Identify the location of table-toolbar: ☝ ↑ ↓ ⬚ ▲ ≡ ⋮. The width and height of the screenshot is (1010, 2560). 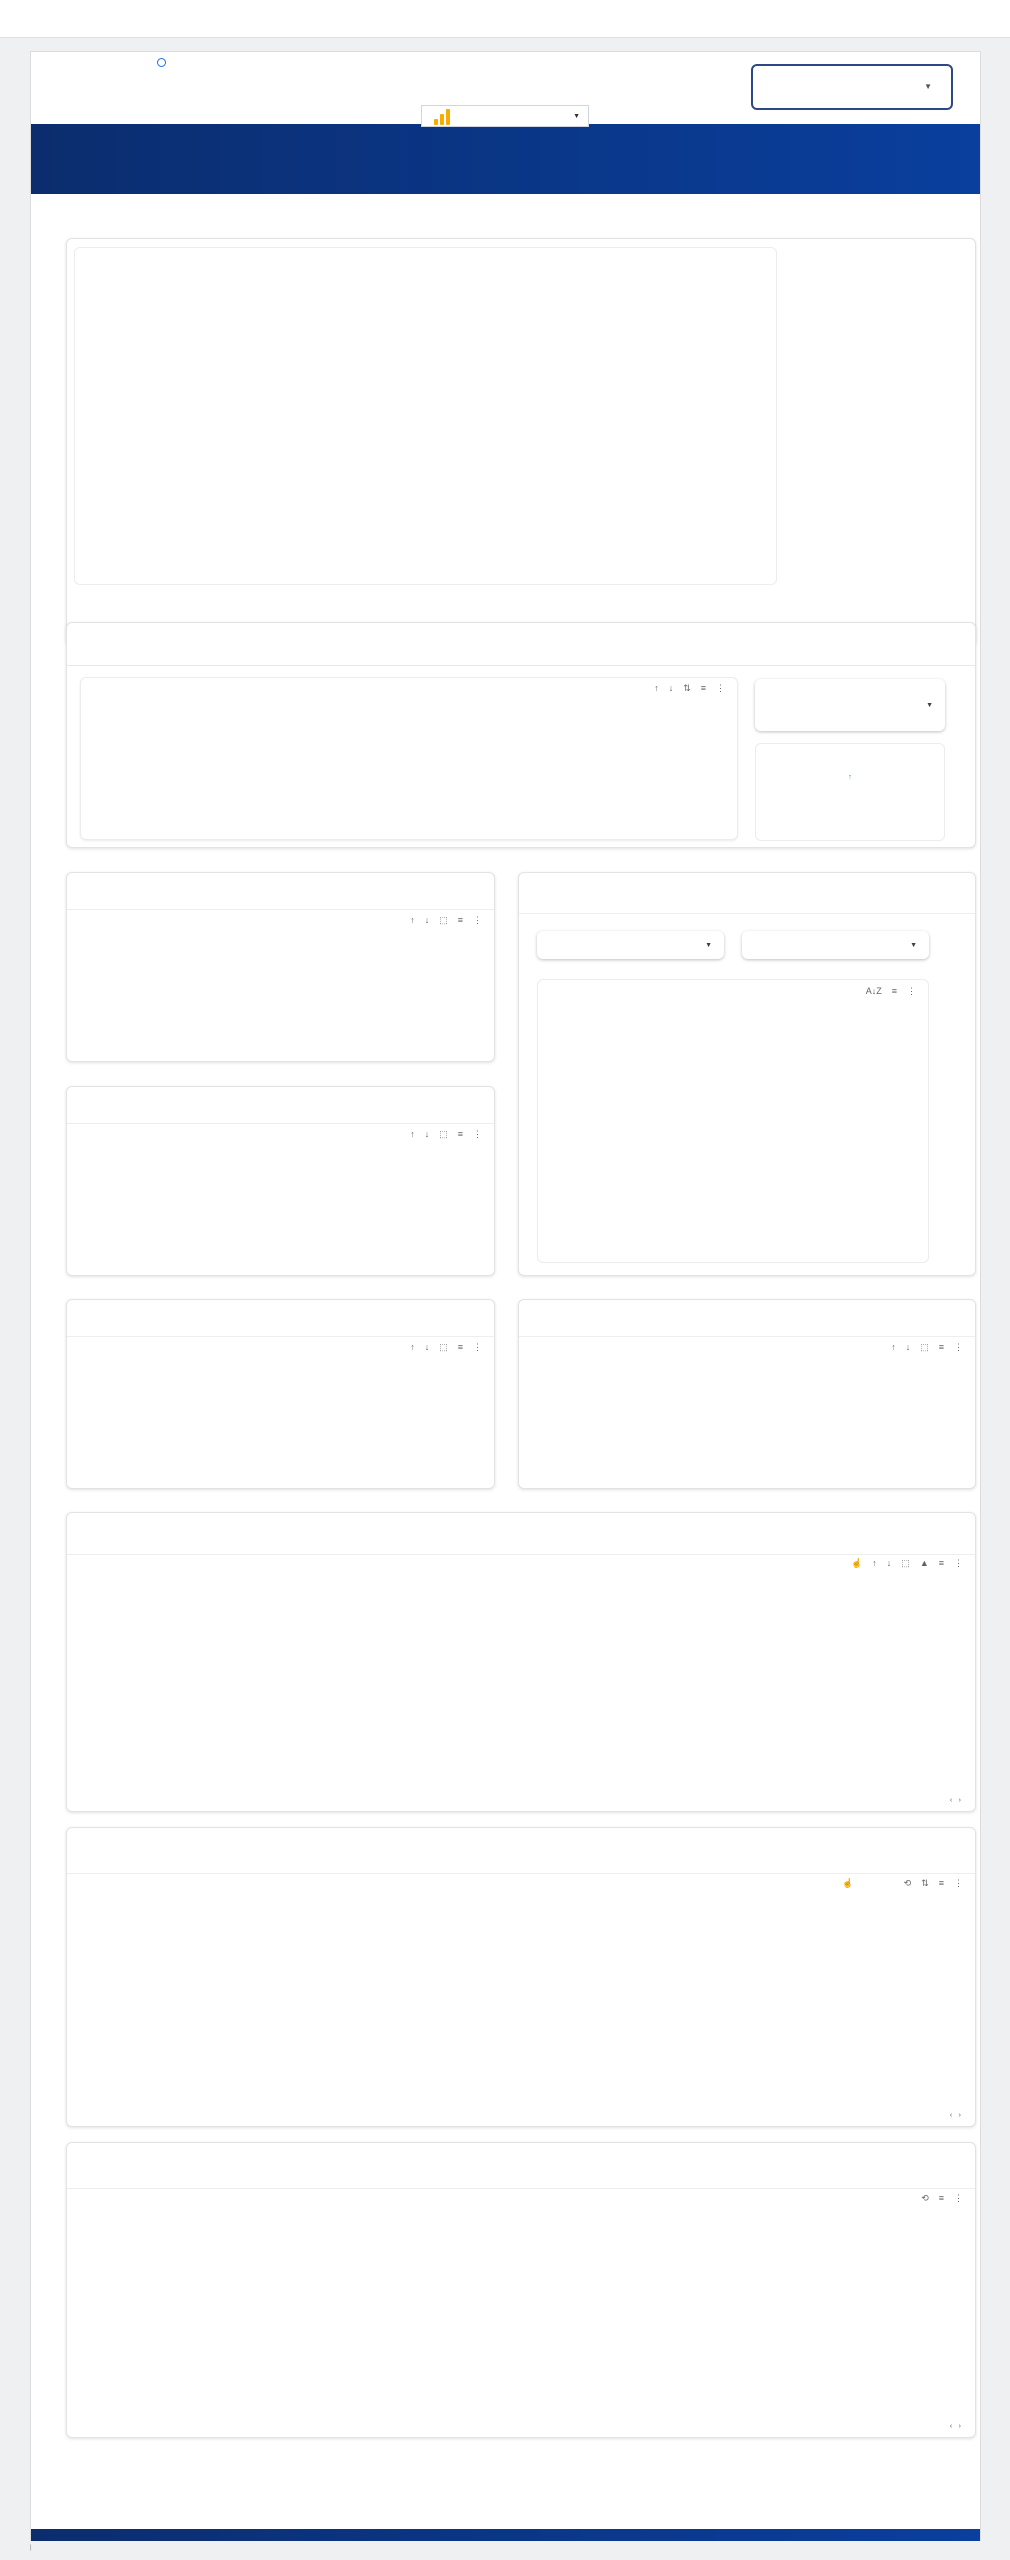
(907, 1563).